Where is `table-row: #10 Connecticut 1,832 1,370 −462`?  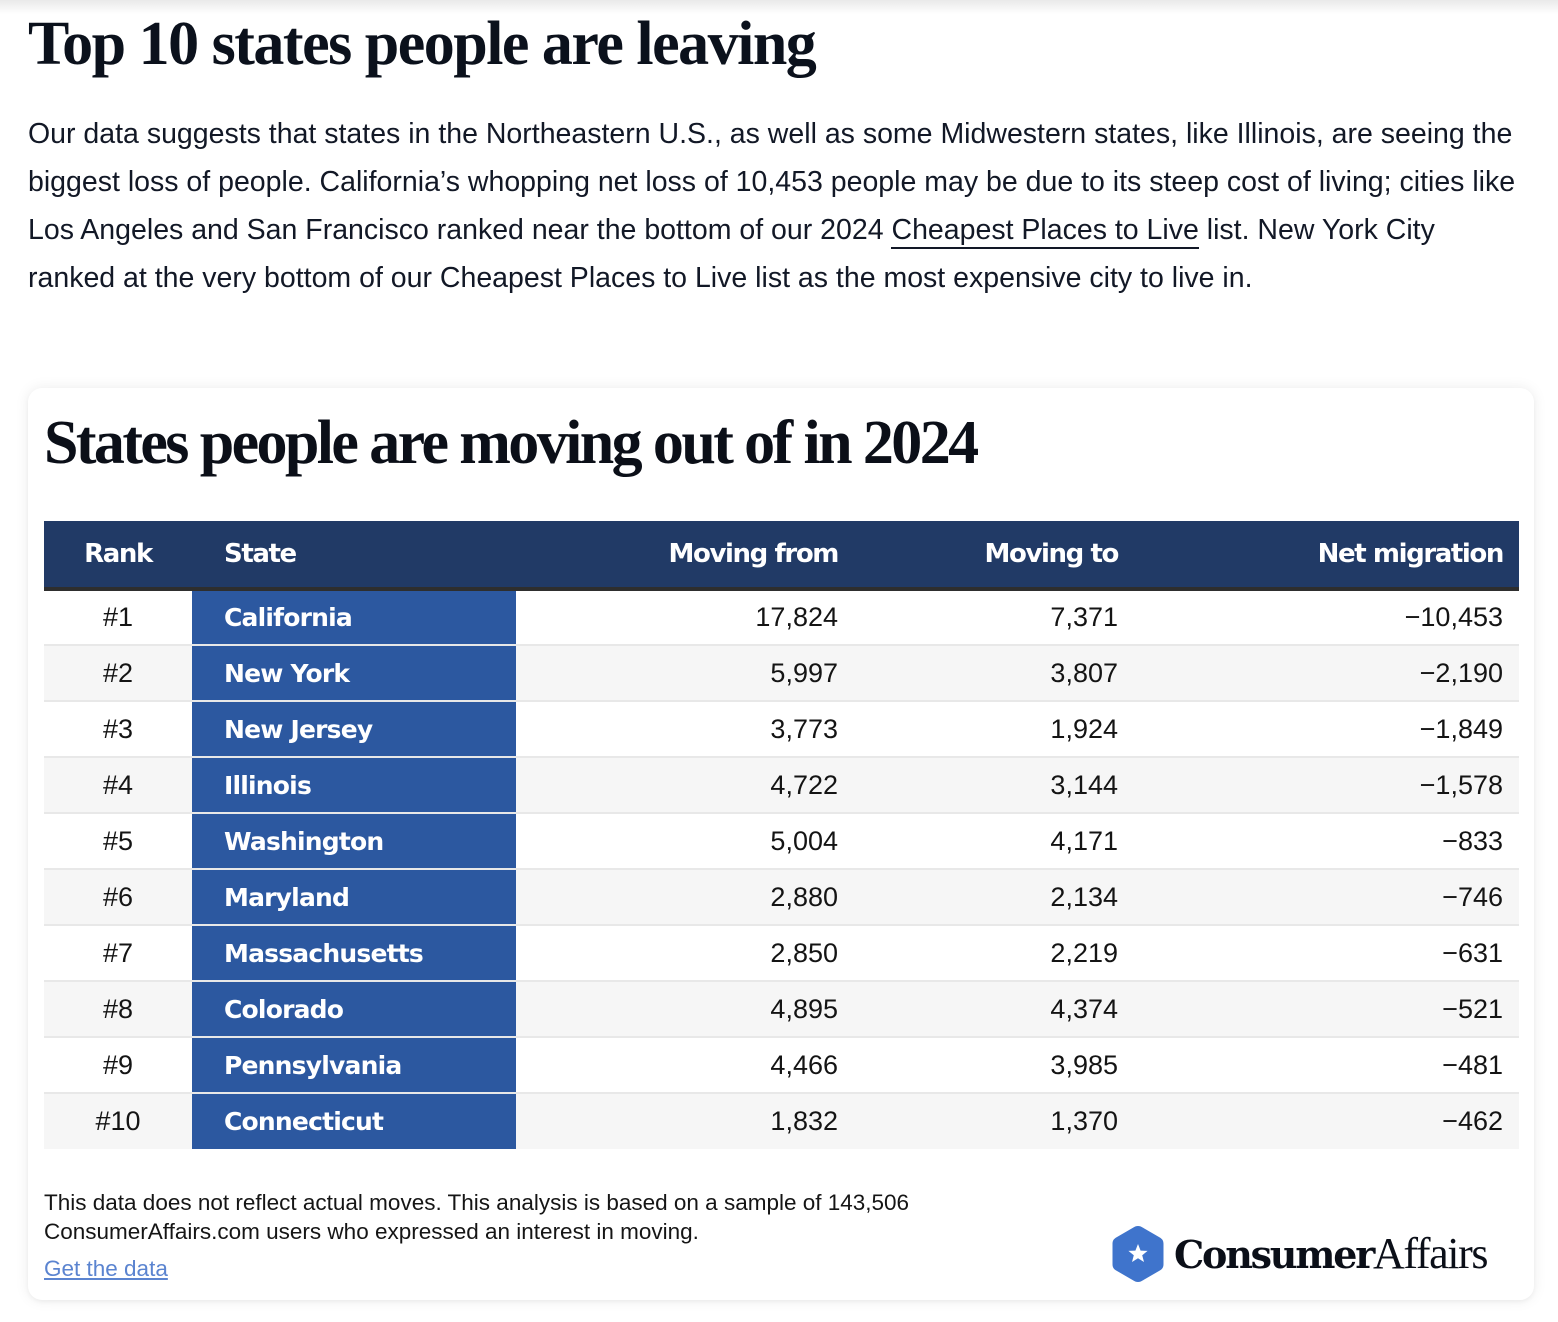 table-row: #10 Connecticut 1,832 1,370 −462 is located at coordinates (781, 1121).